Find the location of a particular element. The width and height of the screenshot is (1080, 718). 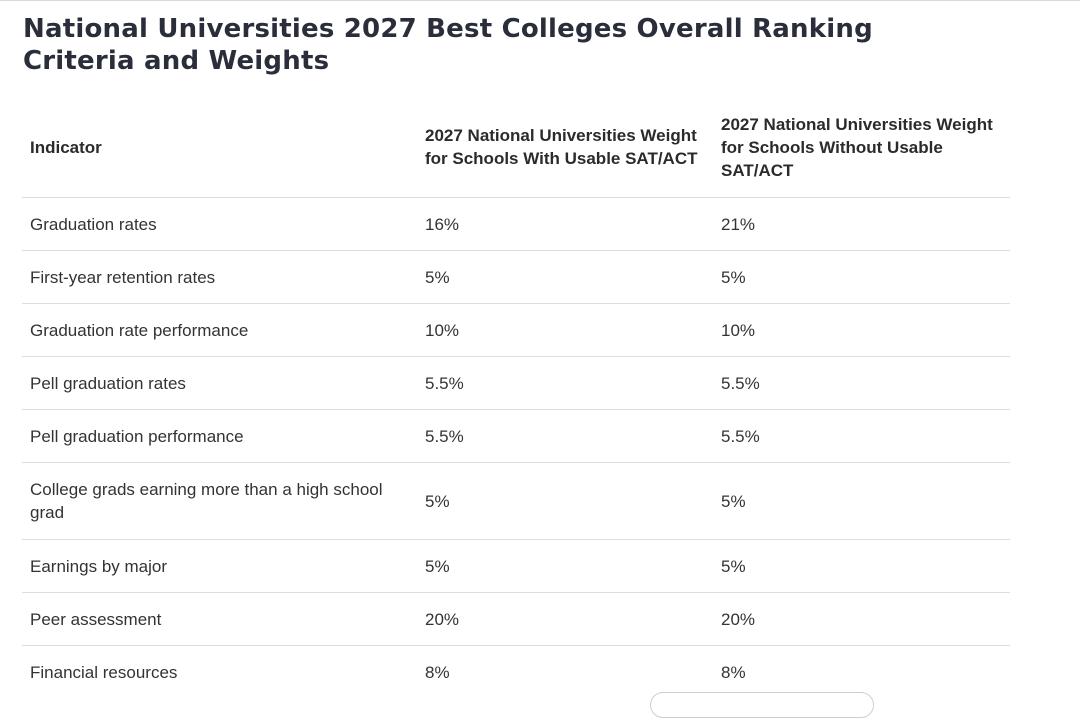

indicator-cell: Pell graduation performance is located at coordinates (219, 436).